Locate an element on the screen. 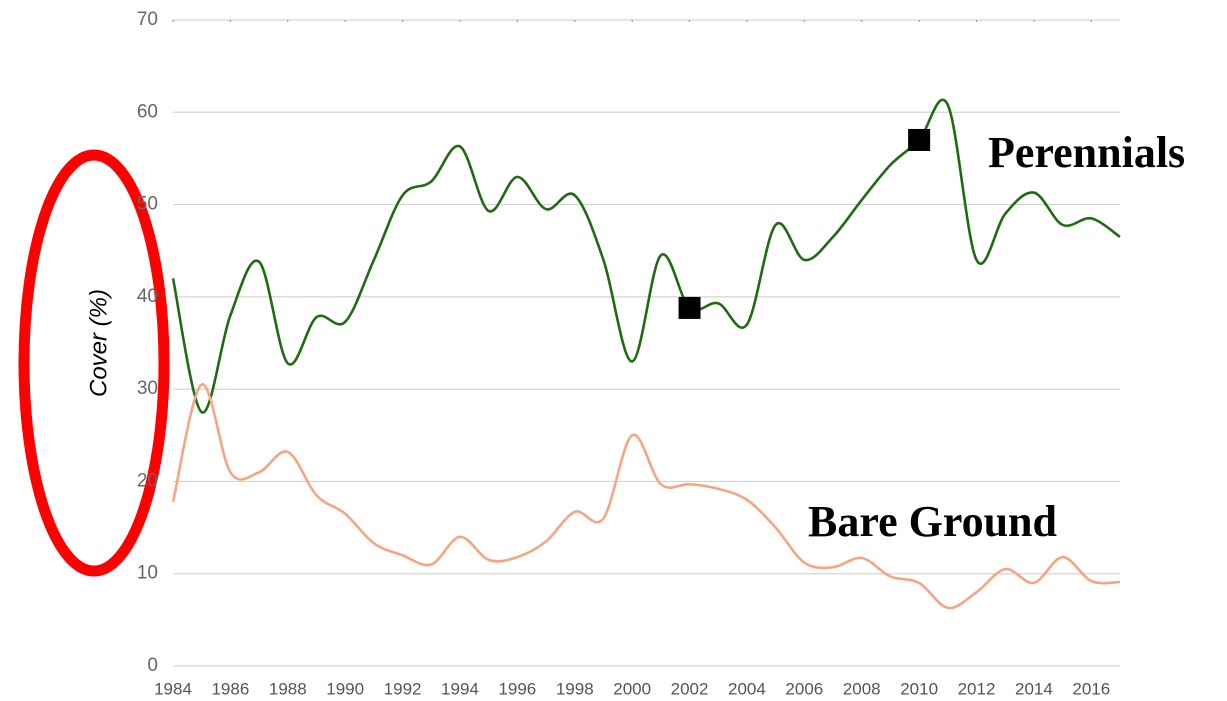  y-tick-label: 50 is located at coordinates (147, 204).